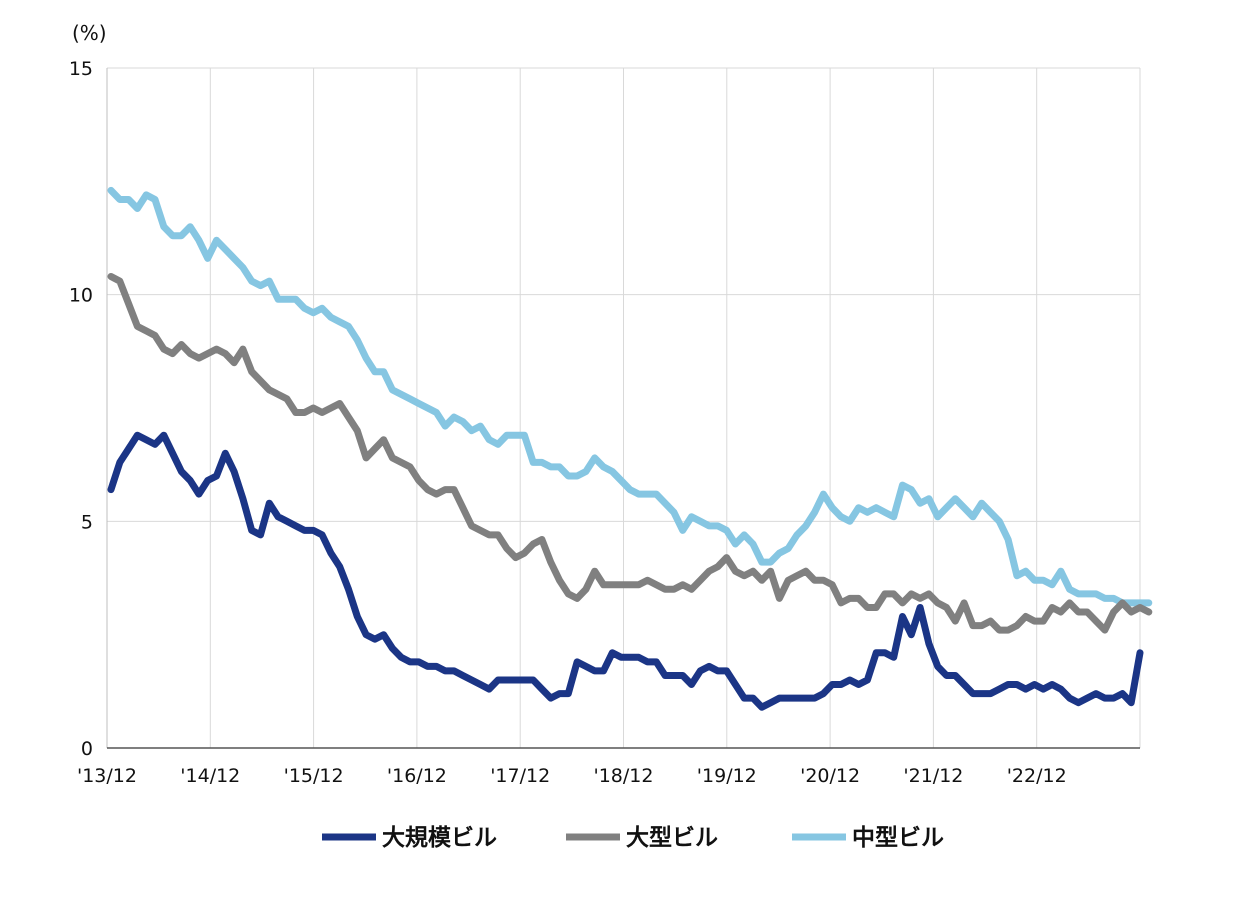  What do you see at coordinates (624, 776) in the screenshot?
I see `x-tick-label: '18/12` at bounding box center [624, 776].